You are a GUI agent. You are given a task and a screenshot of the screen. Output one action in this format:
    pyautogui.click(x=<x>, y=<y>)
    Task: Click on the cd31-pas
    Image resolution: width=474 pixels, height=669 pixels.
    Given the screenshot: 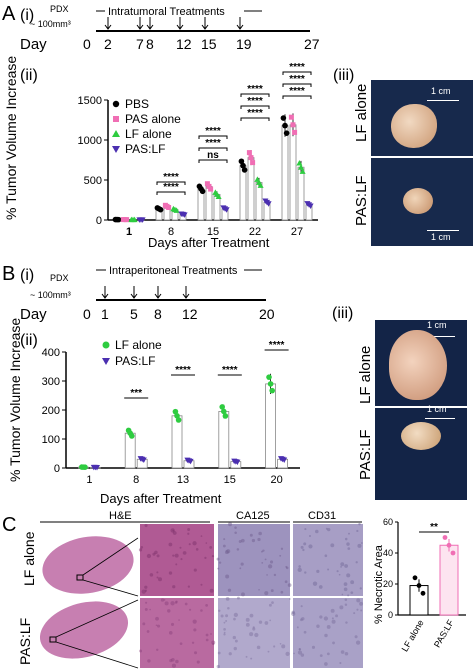 What is the action you would take?
    pyautogui.click(x=328, y=633)
    